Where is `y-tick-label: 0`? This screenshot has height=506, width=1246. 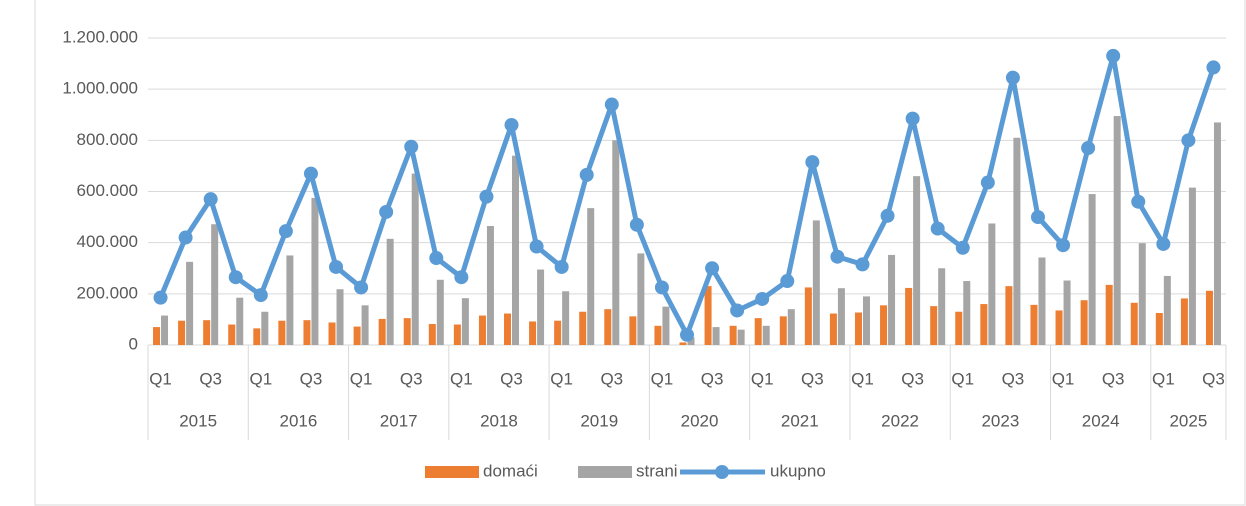
y-tick-label: 0 is located at coordinates (133, 343).